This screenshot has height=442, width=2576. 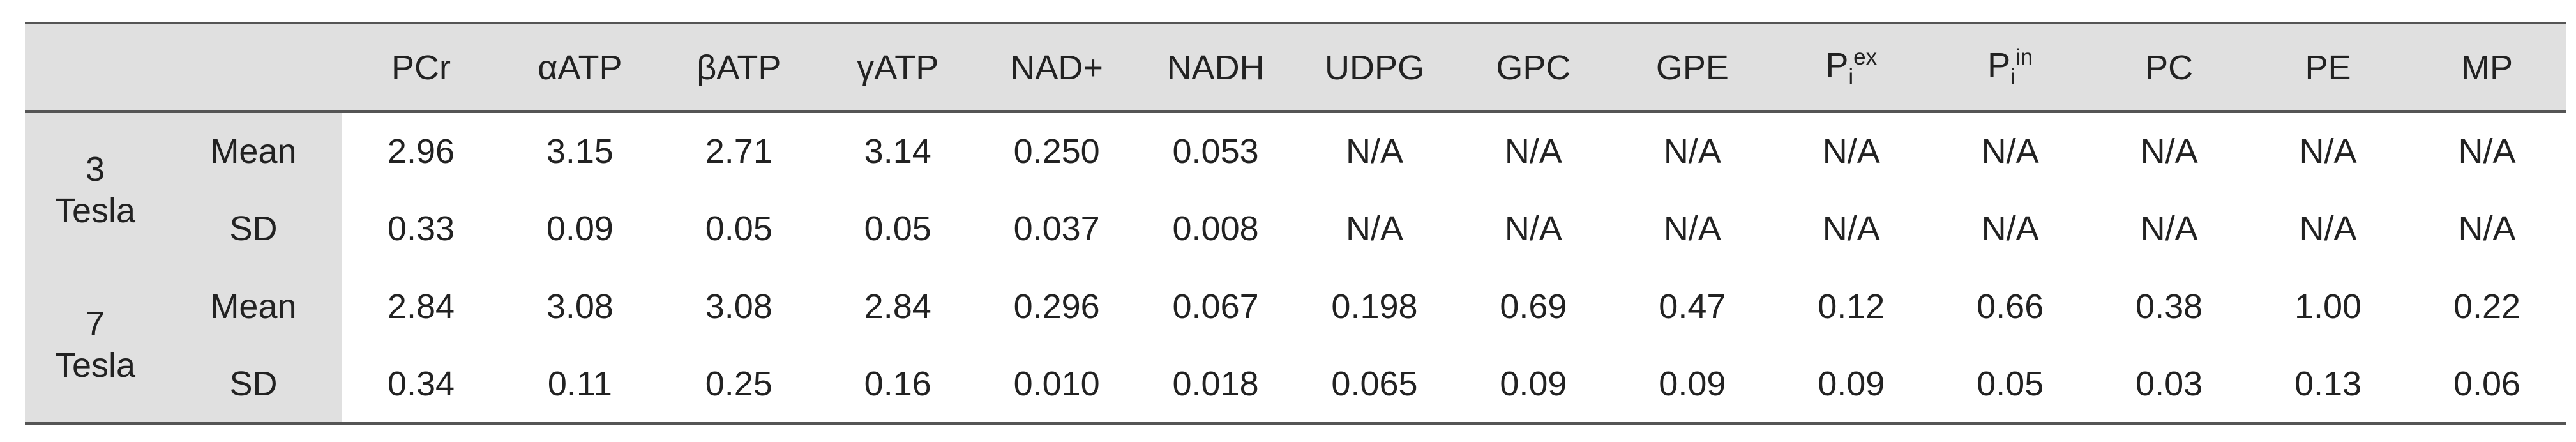 What do you see at coordinates (739, 384) in the screenshot?
I see `value-cell: 0.25` at bounding box center [739, 384].